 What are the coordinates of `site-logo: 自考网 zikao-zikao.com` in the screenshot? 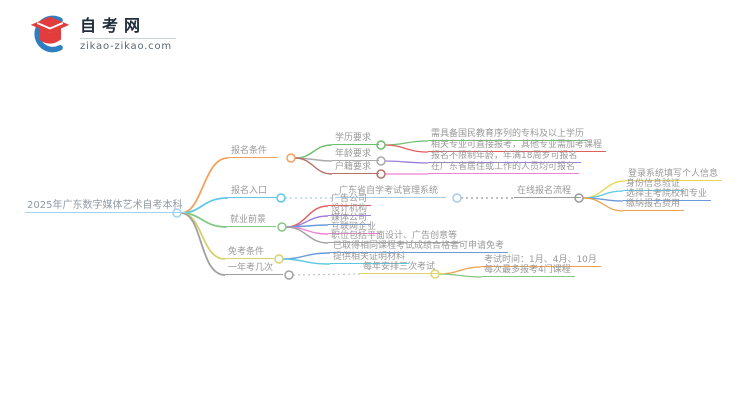 It's located at (102, 34).